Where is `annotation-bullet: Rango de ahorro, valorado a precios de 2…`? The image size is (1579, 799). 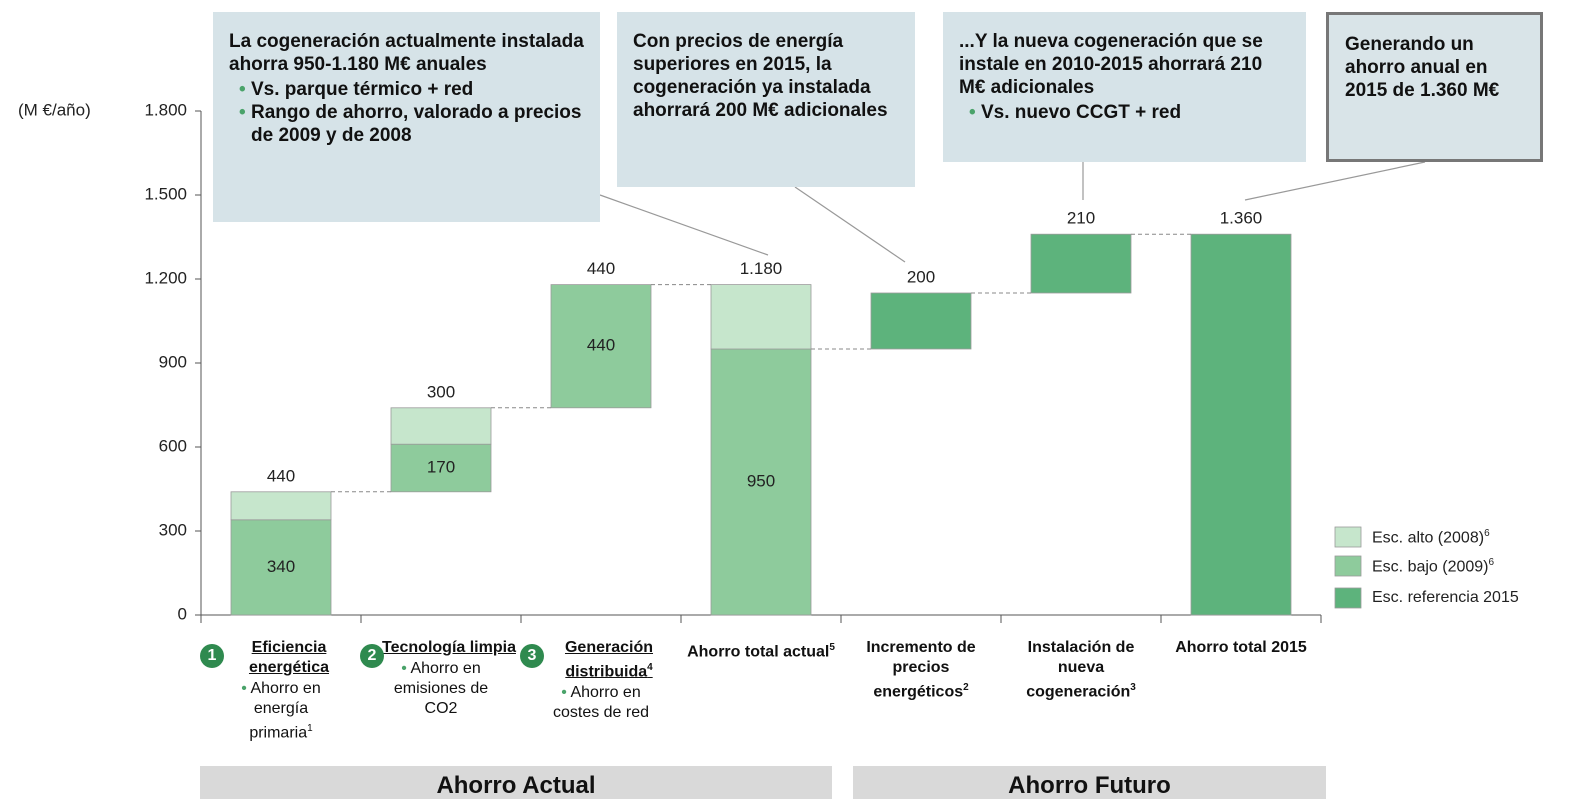 annotation-bullet: Rango de ahorro, valorado a precios de 2… is located at coordinates (412, 124).